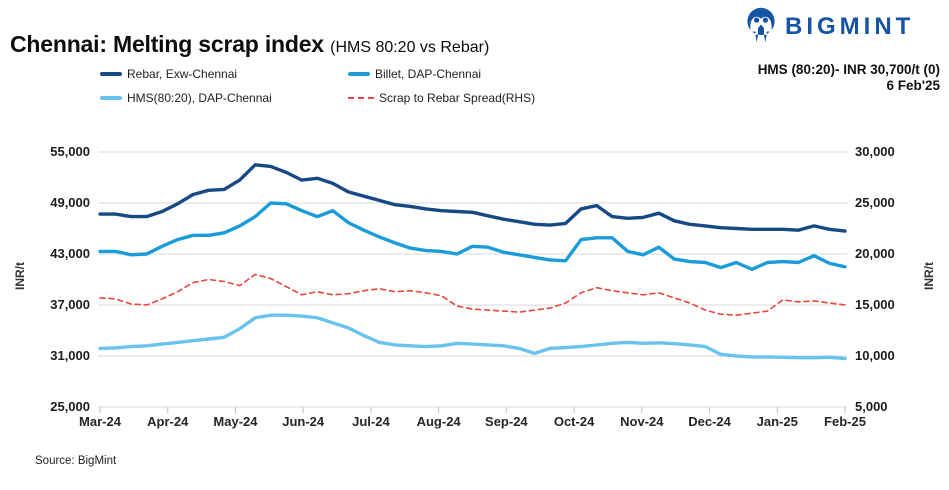 Image resolution: width=949 pixels, height=490 pixels. I want to click on x-tick-label: Jul-24, so click(371, 421).